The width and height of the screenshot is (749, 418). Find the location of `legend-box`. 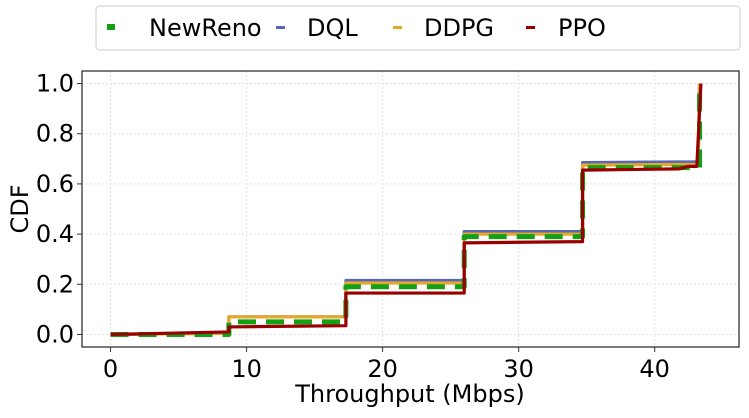

legend-box is located at coordinates (418, 28).